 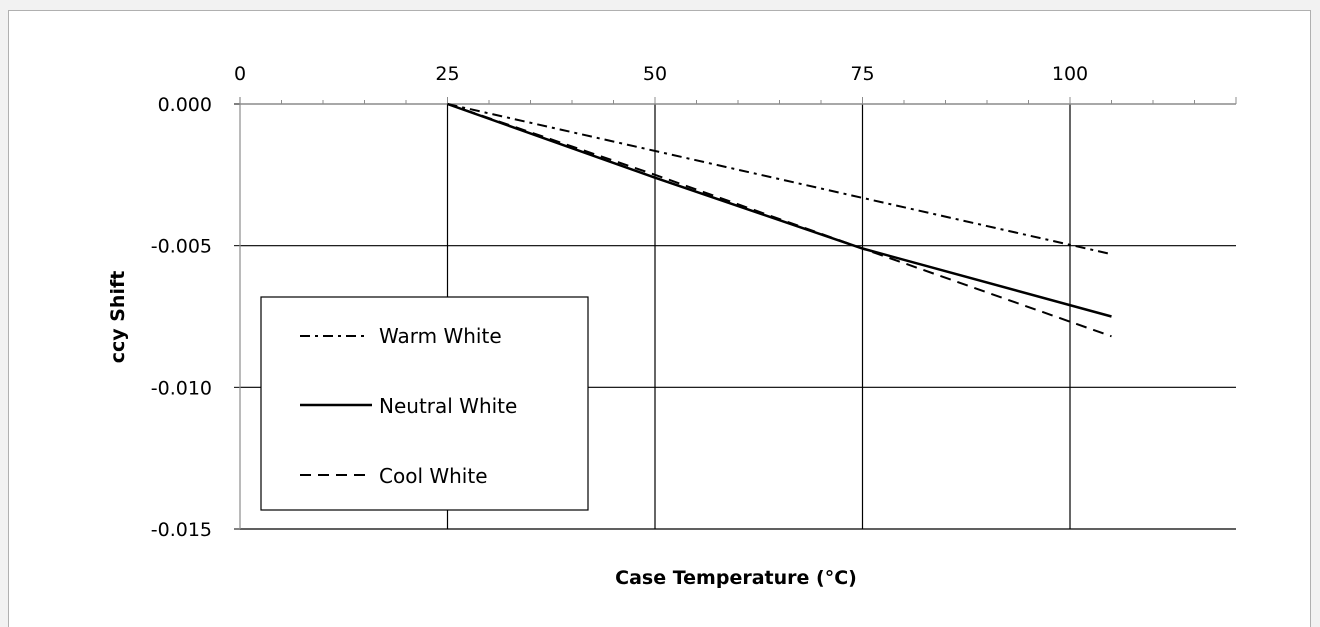 I want to click on legend-label-warm-white: Warm White, so click(x=440, y=336).